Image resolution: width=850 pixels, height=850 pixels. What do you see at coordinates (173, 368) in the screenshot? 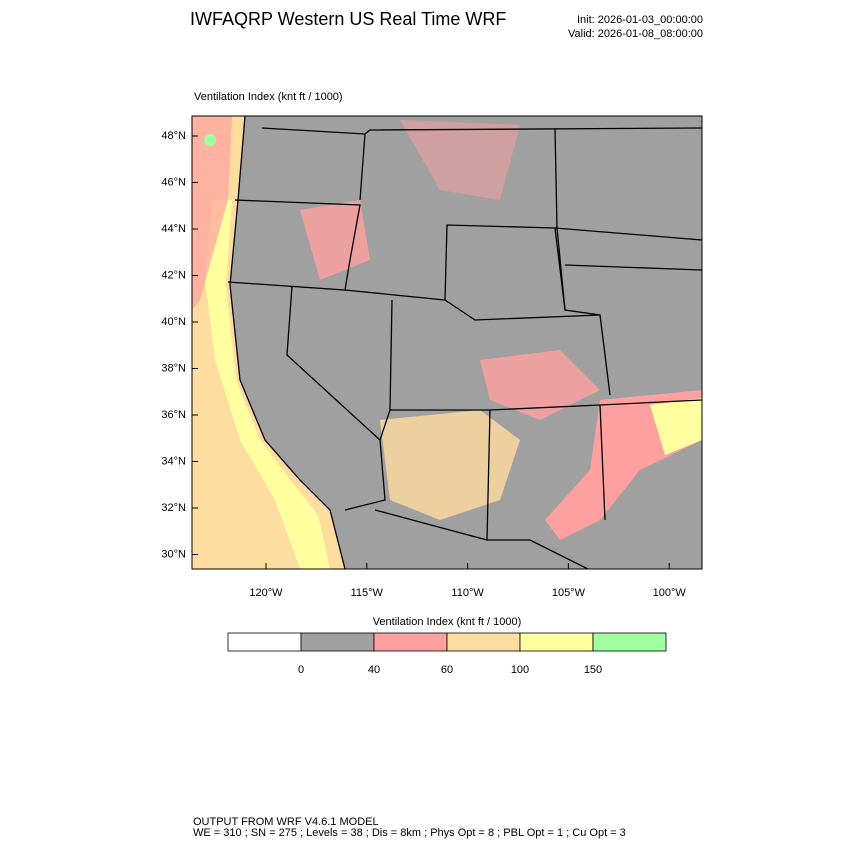
I see `lat-label: 38°N` at bounding box center [173, 368].